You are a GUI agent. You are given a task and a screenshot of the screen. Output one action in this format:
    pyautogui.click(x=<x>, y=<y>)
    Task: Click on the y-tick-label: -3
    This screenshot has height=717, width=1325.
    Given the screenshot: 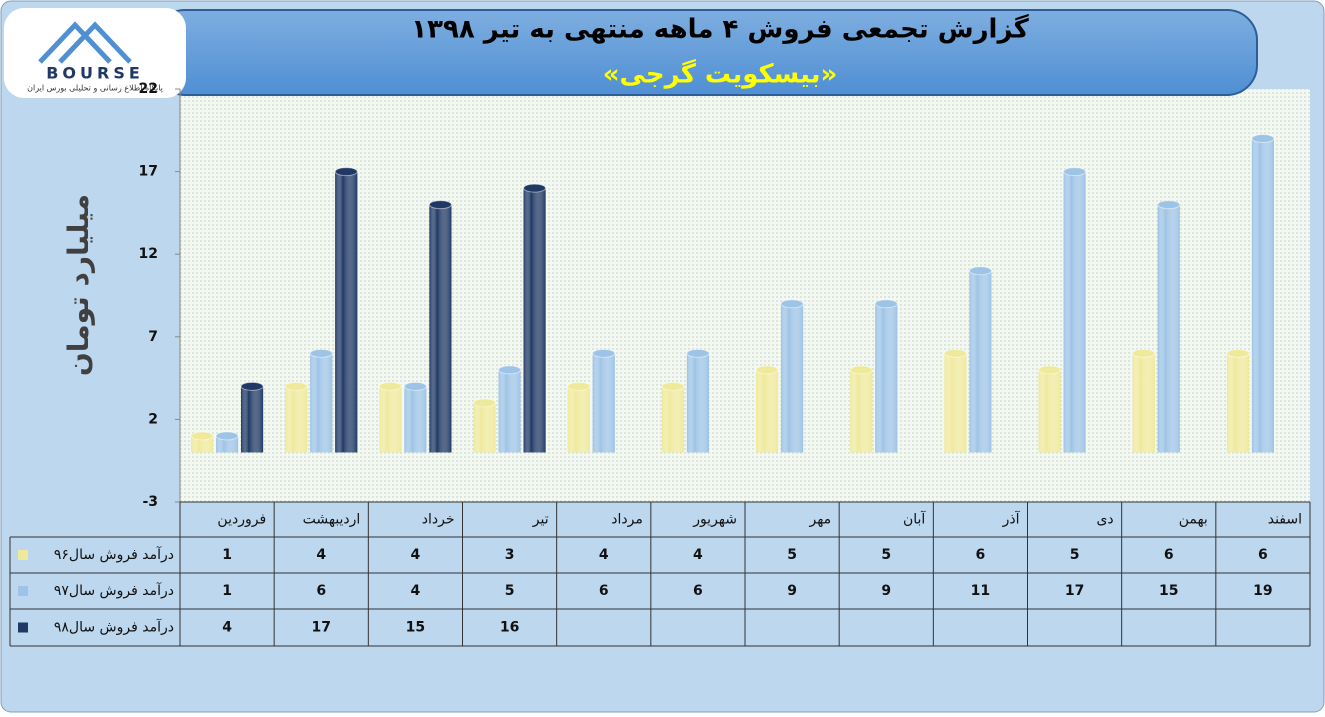 What is the action you would take?
    pyautogui.click(x=150, y=502)
    